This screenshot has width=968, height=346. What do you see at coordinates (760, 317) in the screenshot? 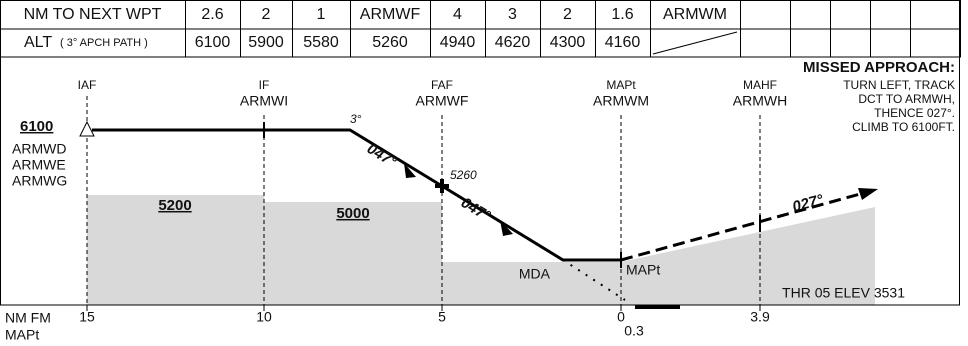
I see `distance: 3.9` at bounding box center [760, 317].